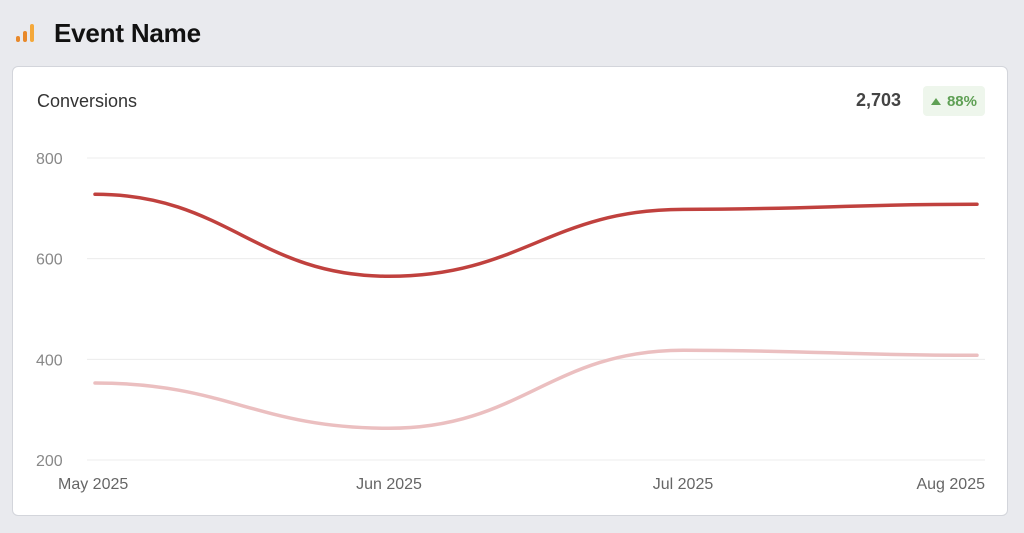  What do you see at coordinates (389, 484) in the screenshot?
I see `x-tick-label: Jun 2025` at bounding box center [389, 484].